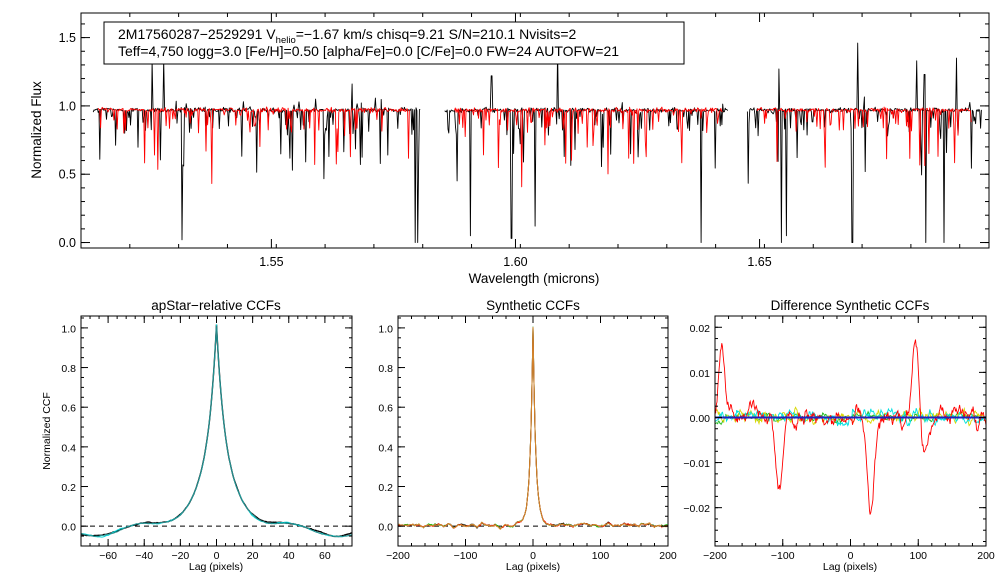 Image resolution: width=1008 pixels, height=576 pixels. What do you see at coordinates (850, 305) in the screenshot?
I see `difference-ccf-title: Difference Synthetic CCFs` at bounding box center [850, 305].